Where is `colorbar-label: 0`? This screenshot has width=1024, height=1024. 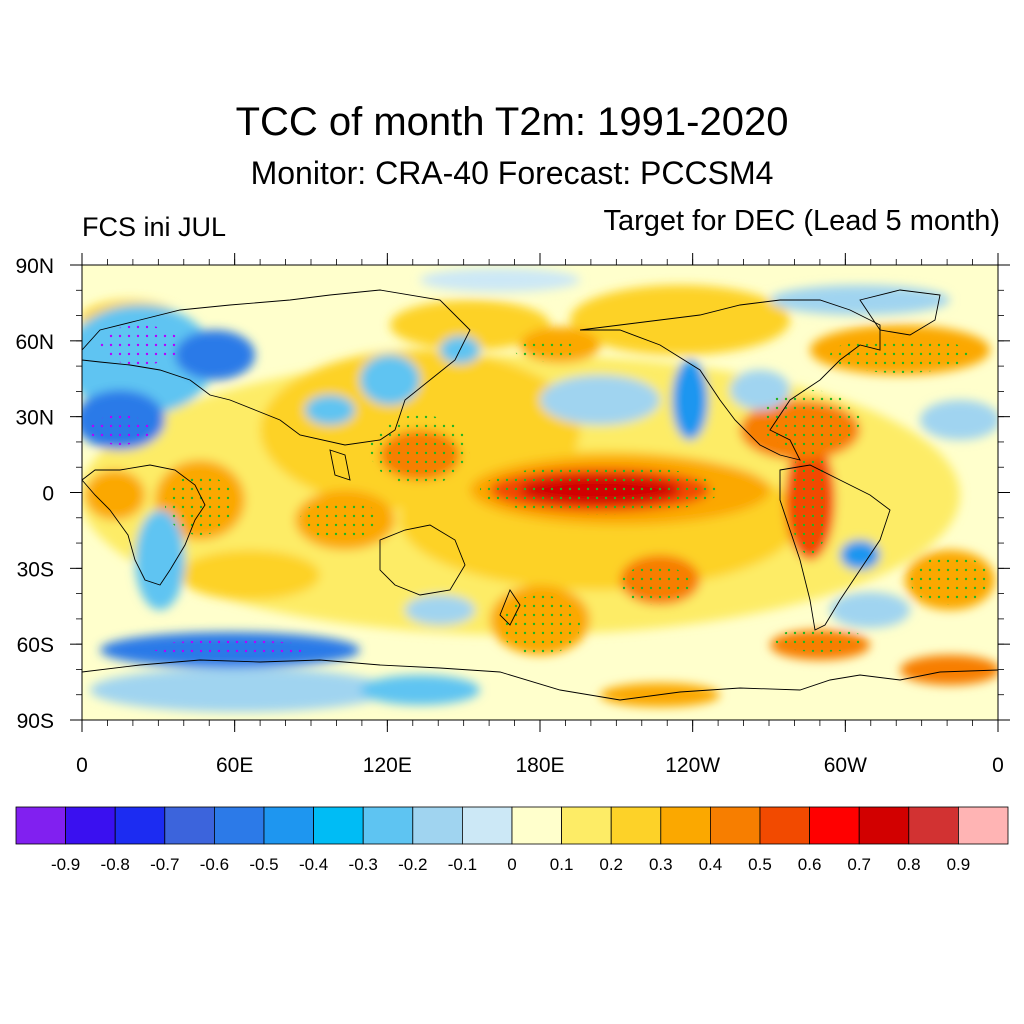
colorbar-label: 0 is located at coordinates (511, 864).